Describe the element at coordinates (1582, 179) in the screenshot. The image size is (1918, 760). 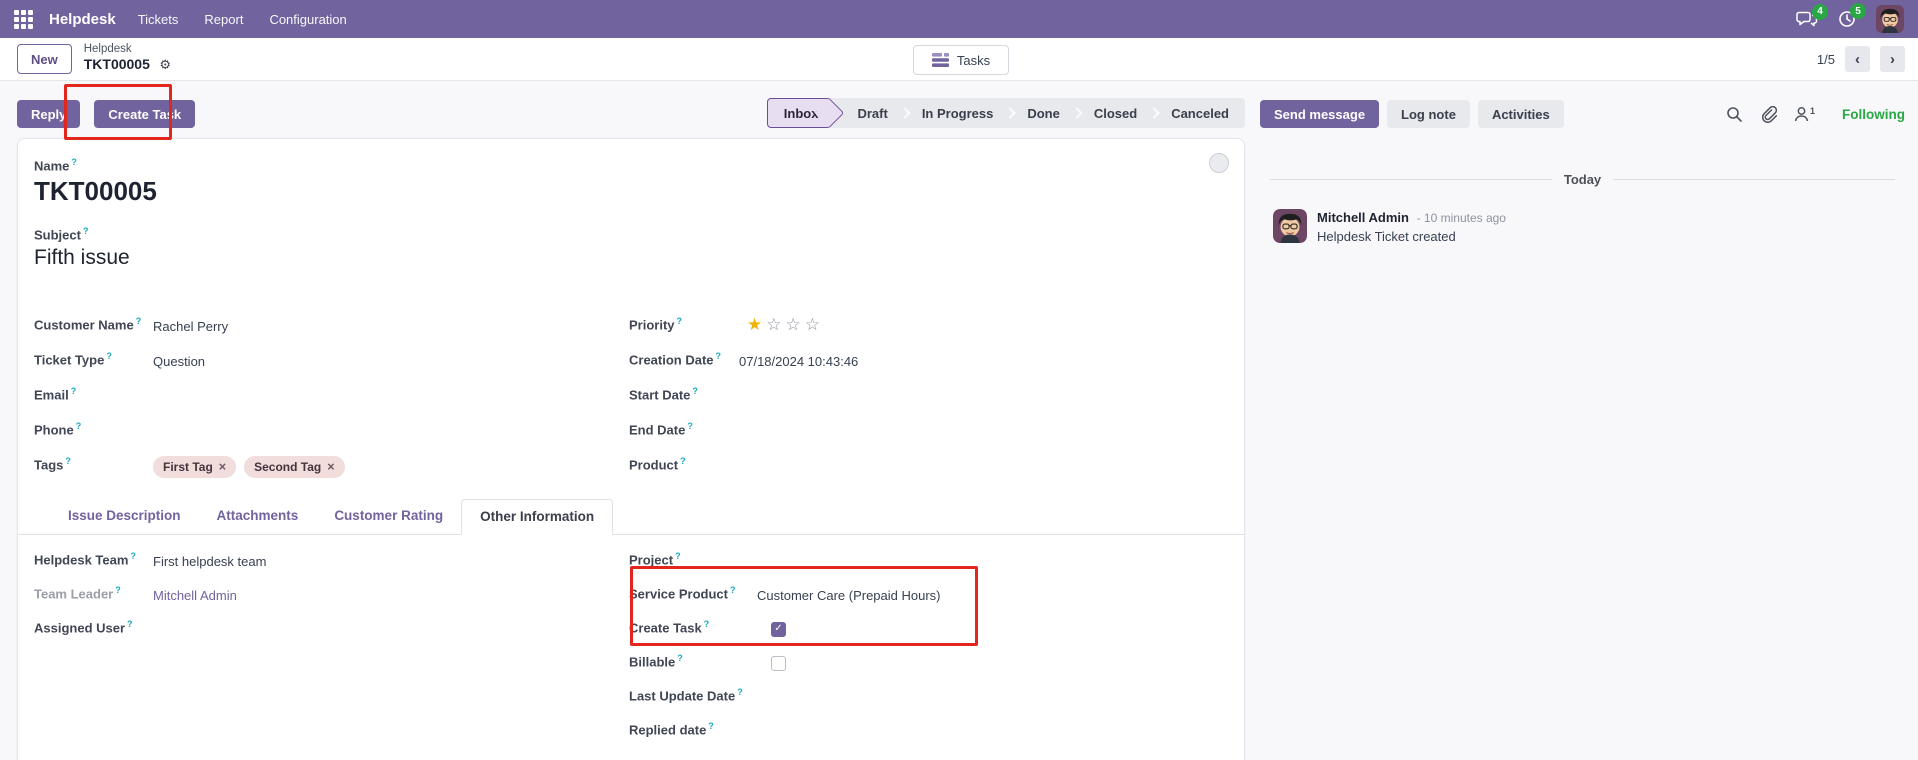
I see `date-divider: Today` at that location.